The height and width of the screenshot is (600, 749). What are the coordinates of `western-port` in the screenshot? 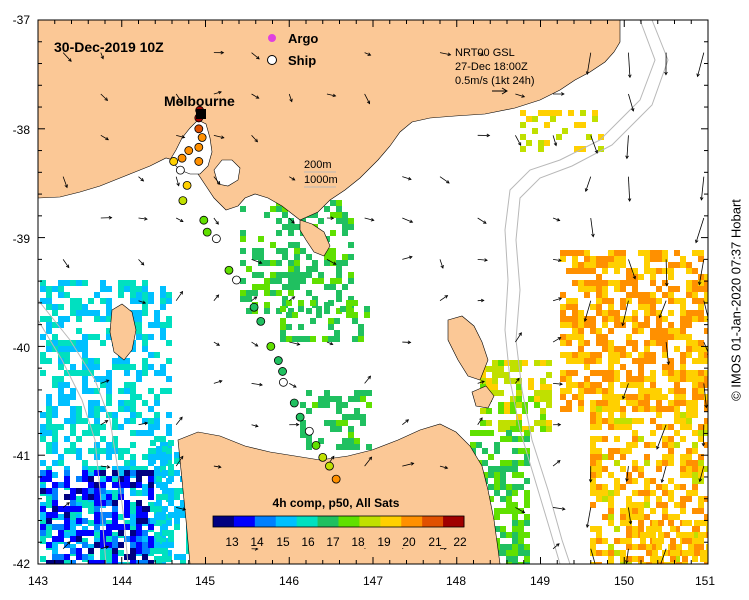 It's located at (227, 173).